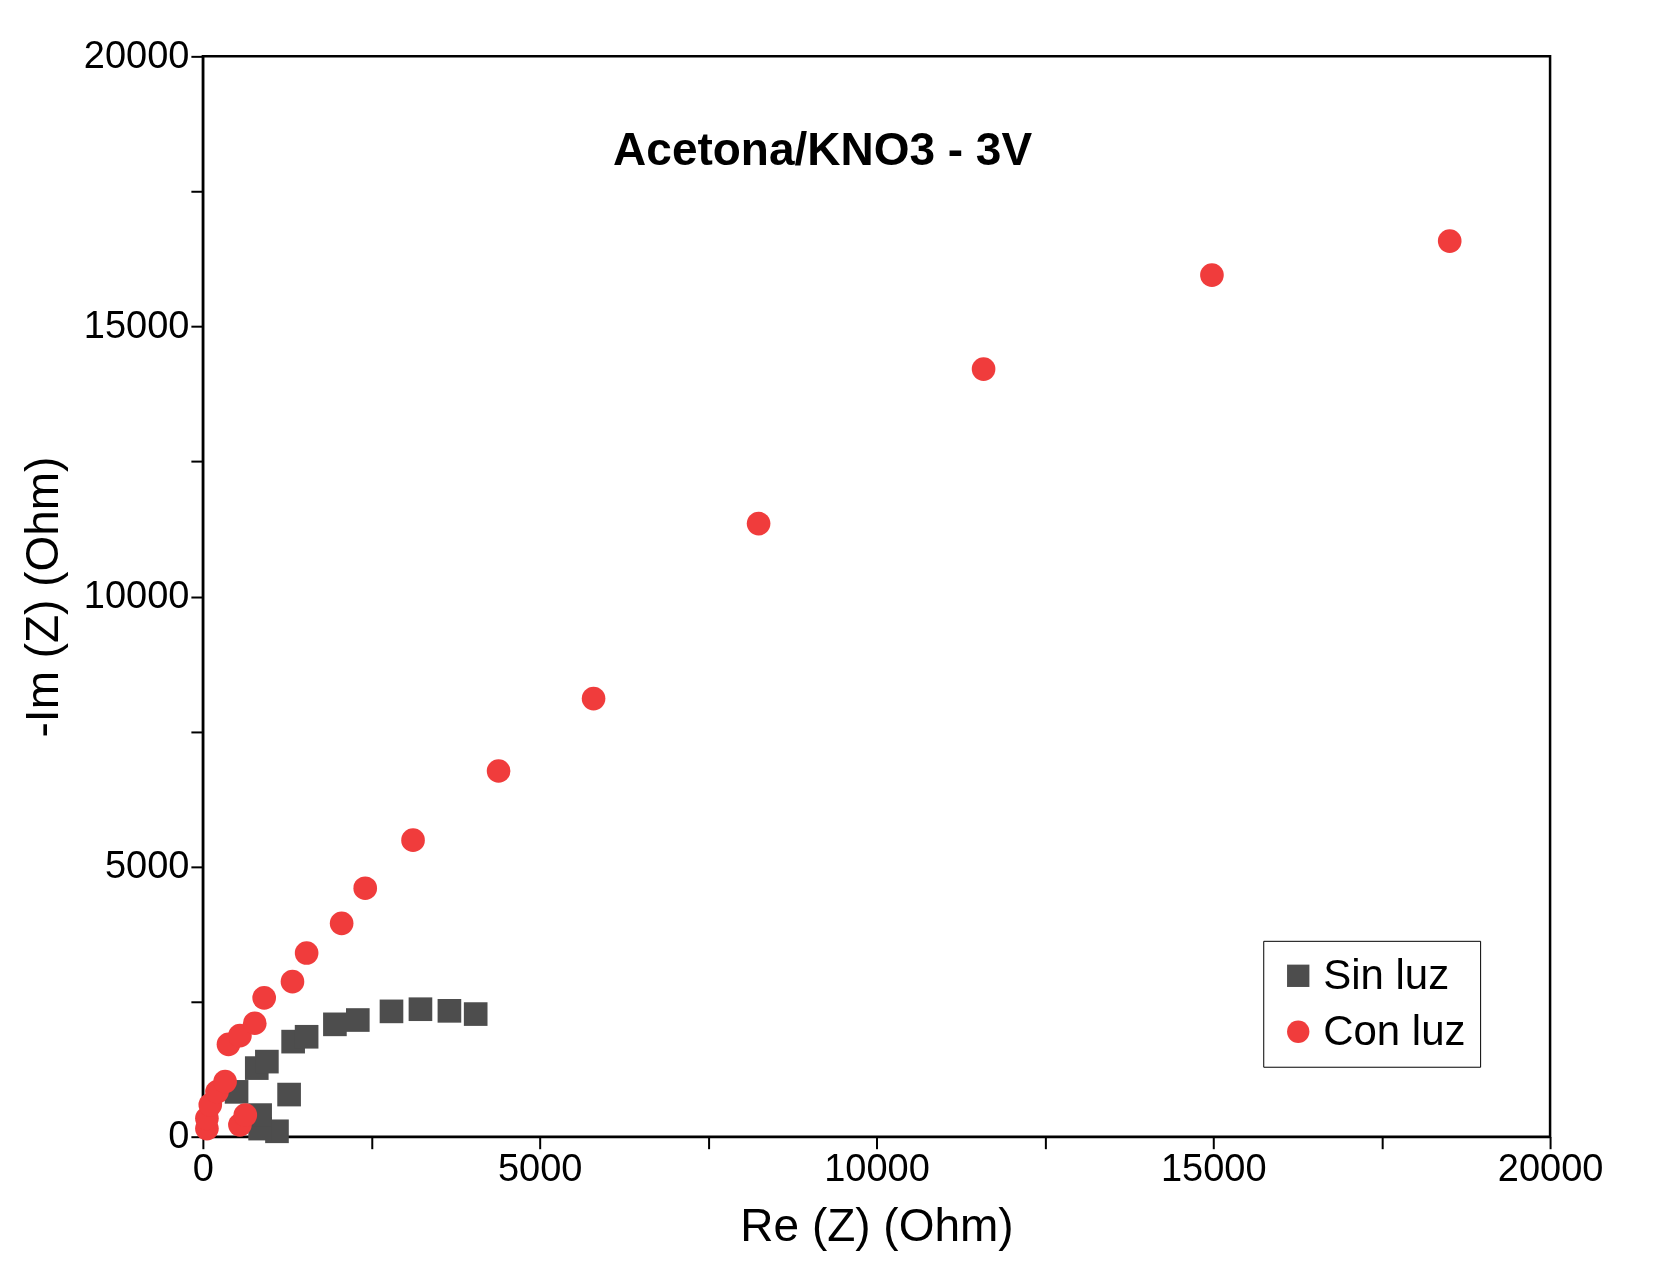 The image size is (1673, 1287). Describe the element at coordinates (136, 54) in the screenshot. I see `y-tick-label: 20000` at that location.